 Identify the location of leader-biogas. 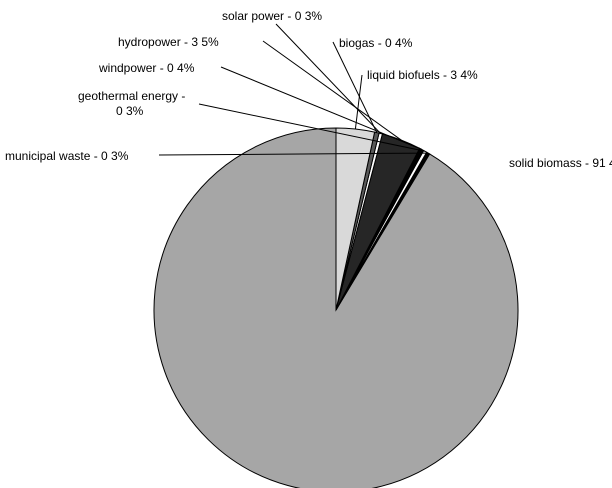
(355, 87).